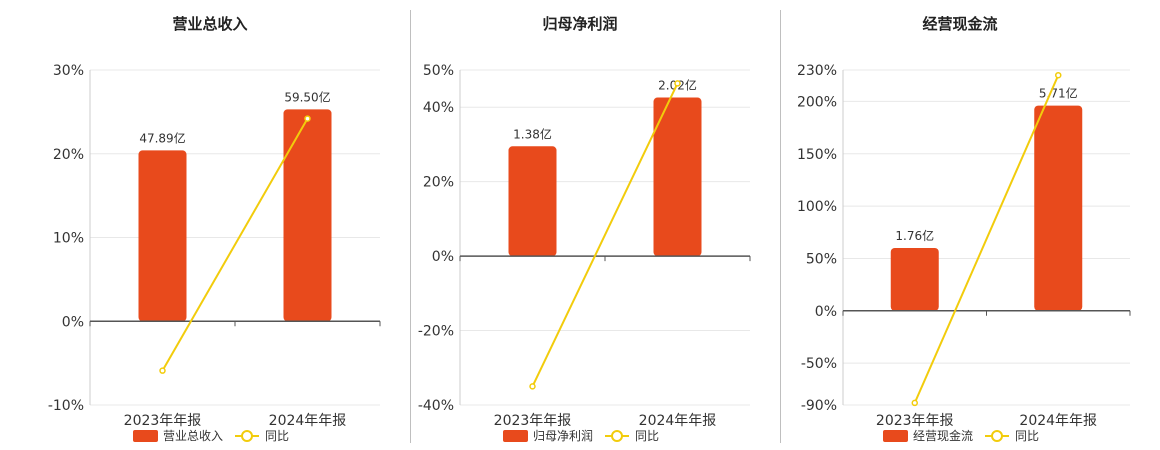 The image size is (1160, 450). I want to click on legend-bar-label: 经营现金流, so click(943, 435).